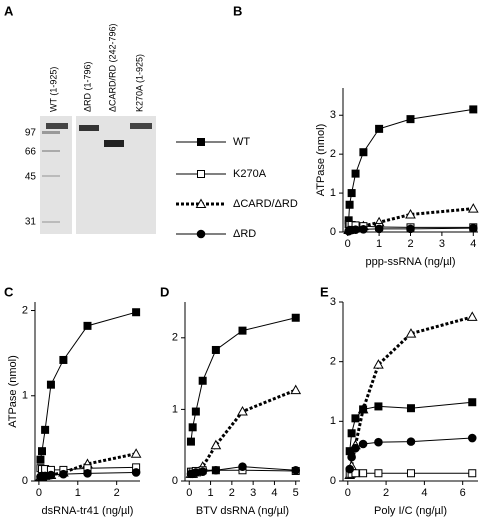 The width and height of the screenshot is (483, 526). What do you see at coordinates (237, 10) in the screenshot?
I see `panel-label: B` at bounding box center [237, 10].